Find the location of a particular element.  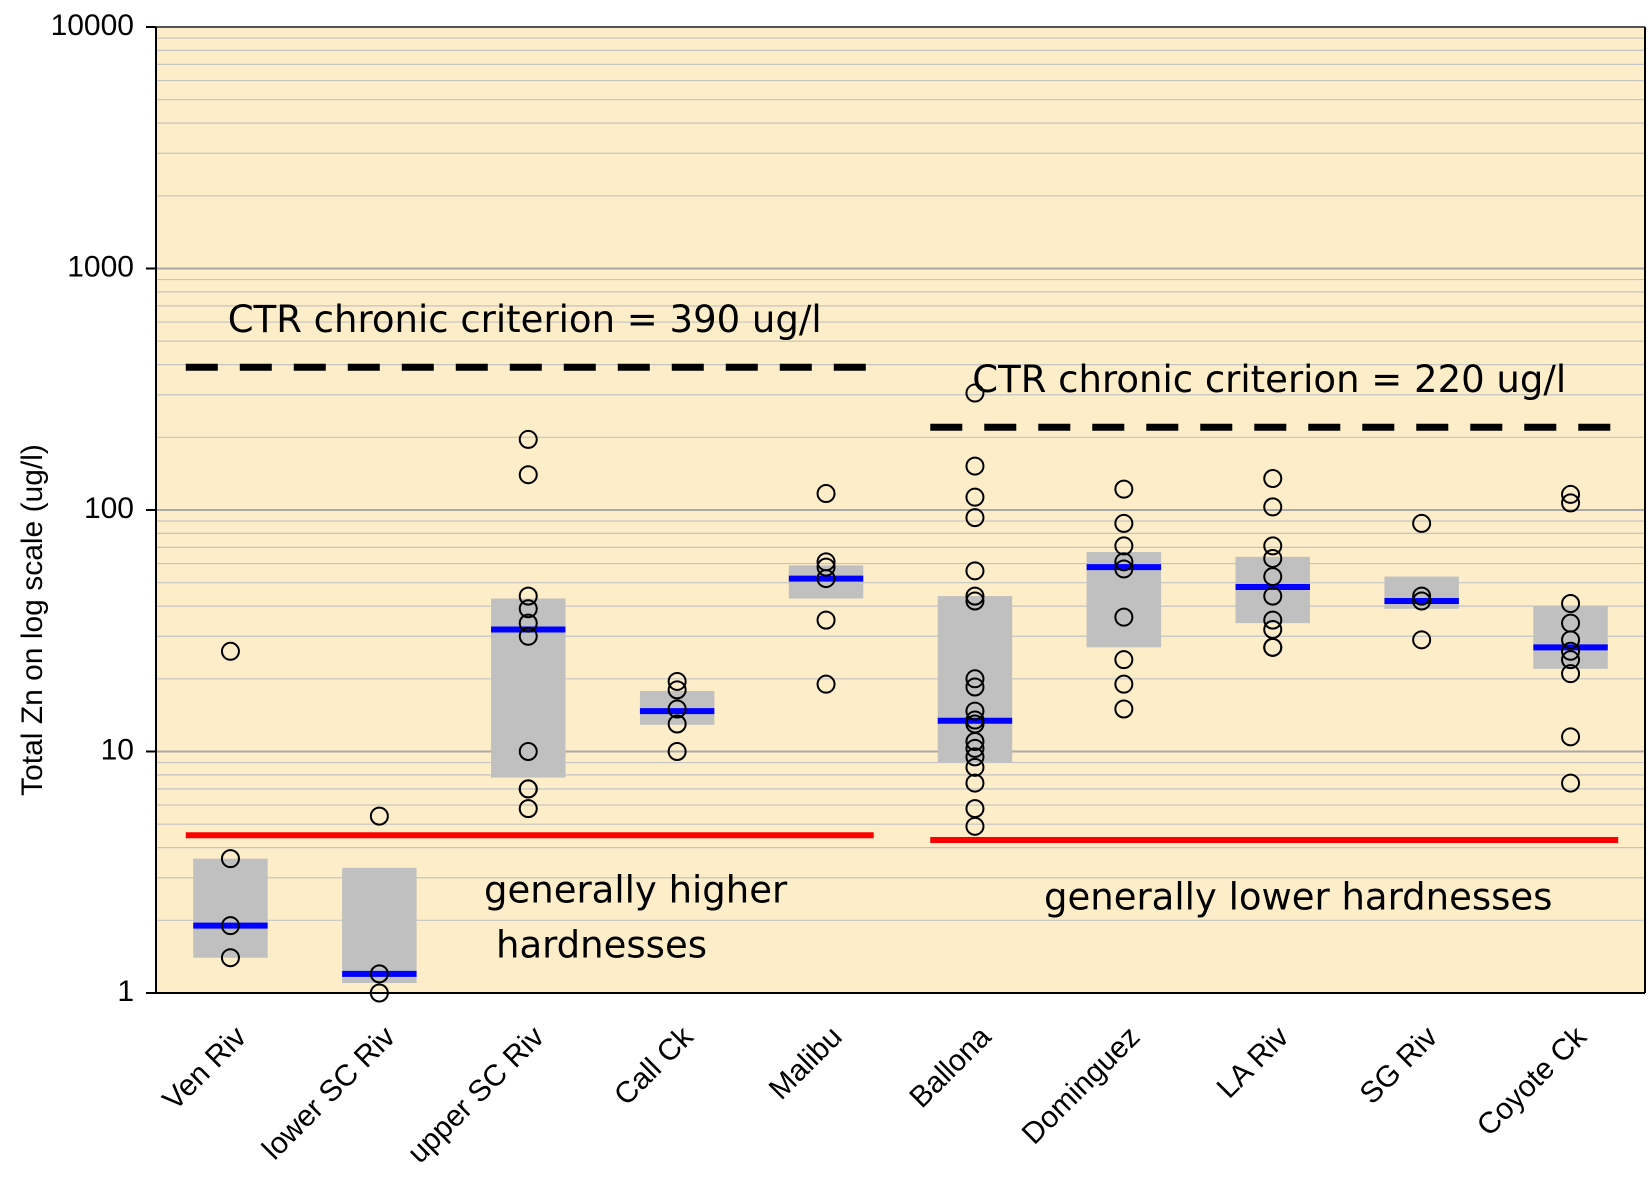

criterion-label: CTR chronic criterion = 390 ug/l is located at coordinates (525, 319).